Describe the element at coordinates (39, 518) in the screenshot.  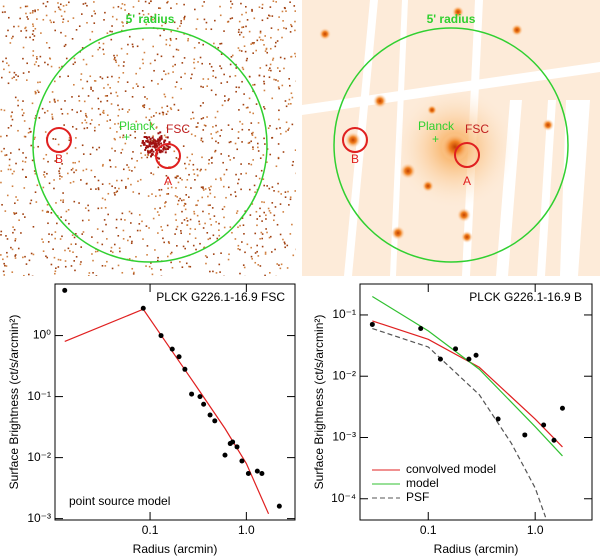
I see `y-tick-label: 10⁻³` at that location.